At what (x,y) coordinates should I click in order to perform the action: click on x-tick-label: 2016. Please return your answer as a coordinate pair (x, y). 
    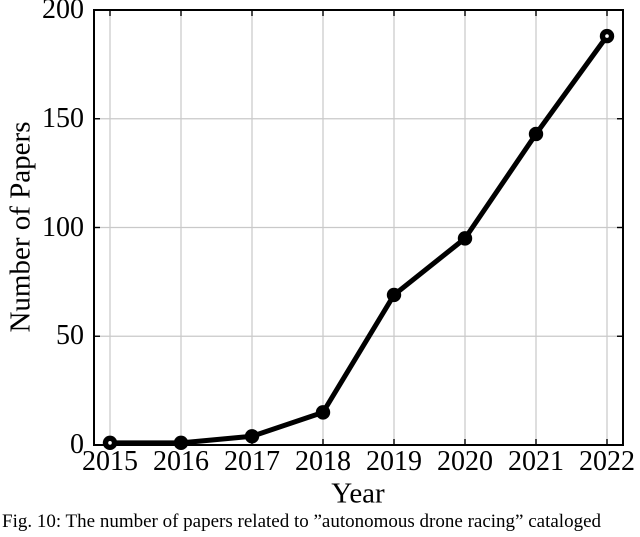
    Looking at the image, I should click on (181, 461).